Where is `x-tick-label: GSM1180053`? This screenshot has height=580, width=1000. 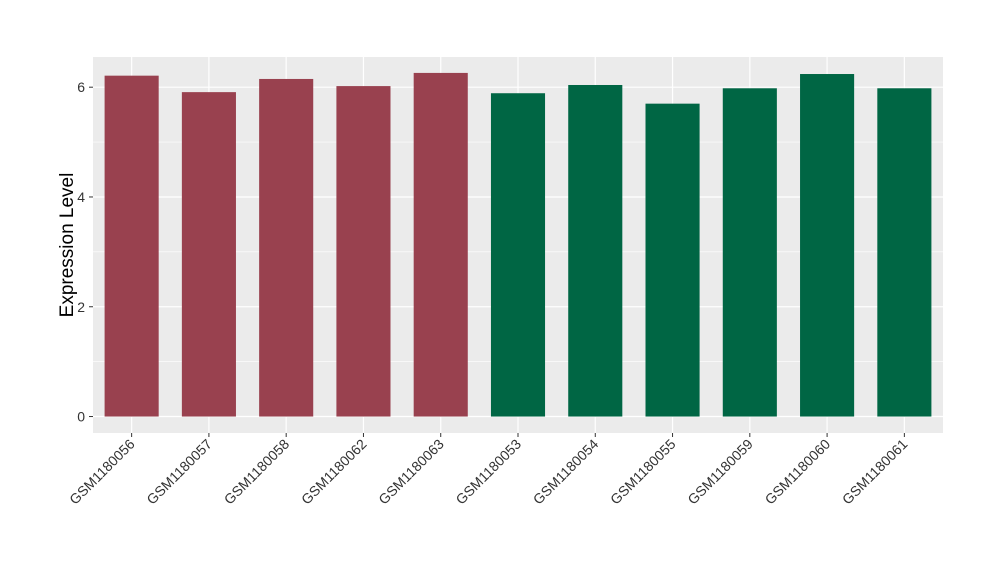 x-tick-label: GSM1180053 is located at coordinates (488, 472).